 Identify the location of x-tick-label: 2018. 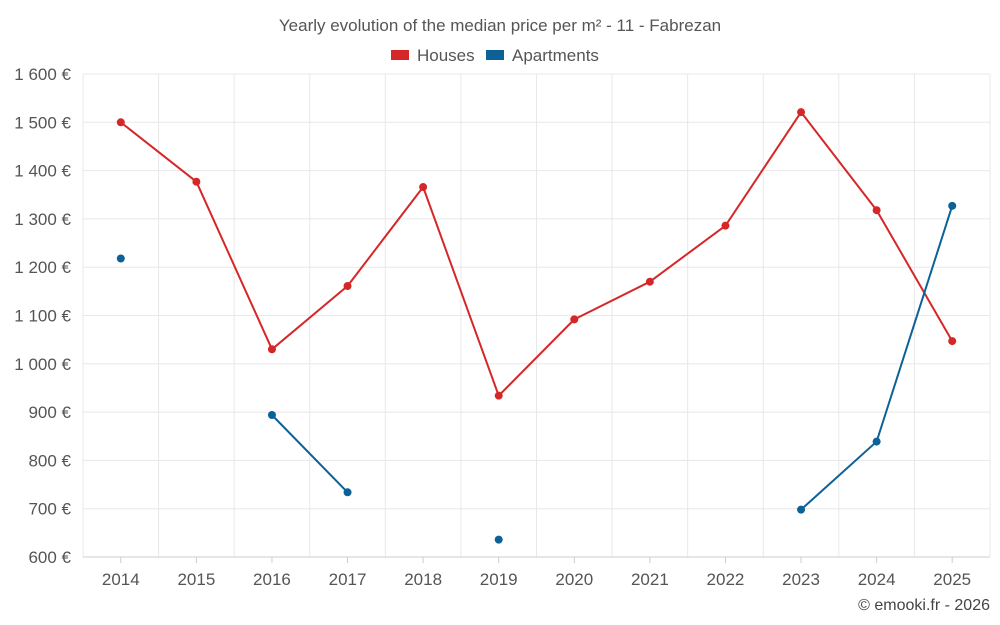
(423, 579).